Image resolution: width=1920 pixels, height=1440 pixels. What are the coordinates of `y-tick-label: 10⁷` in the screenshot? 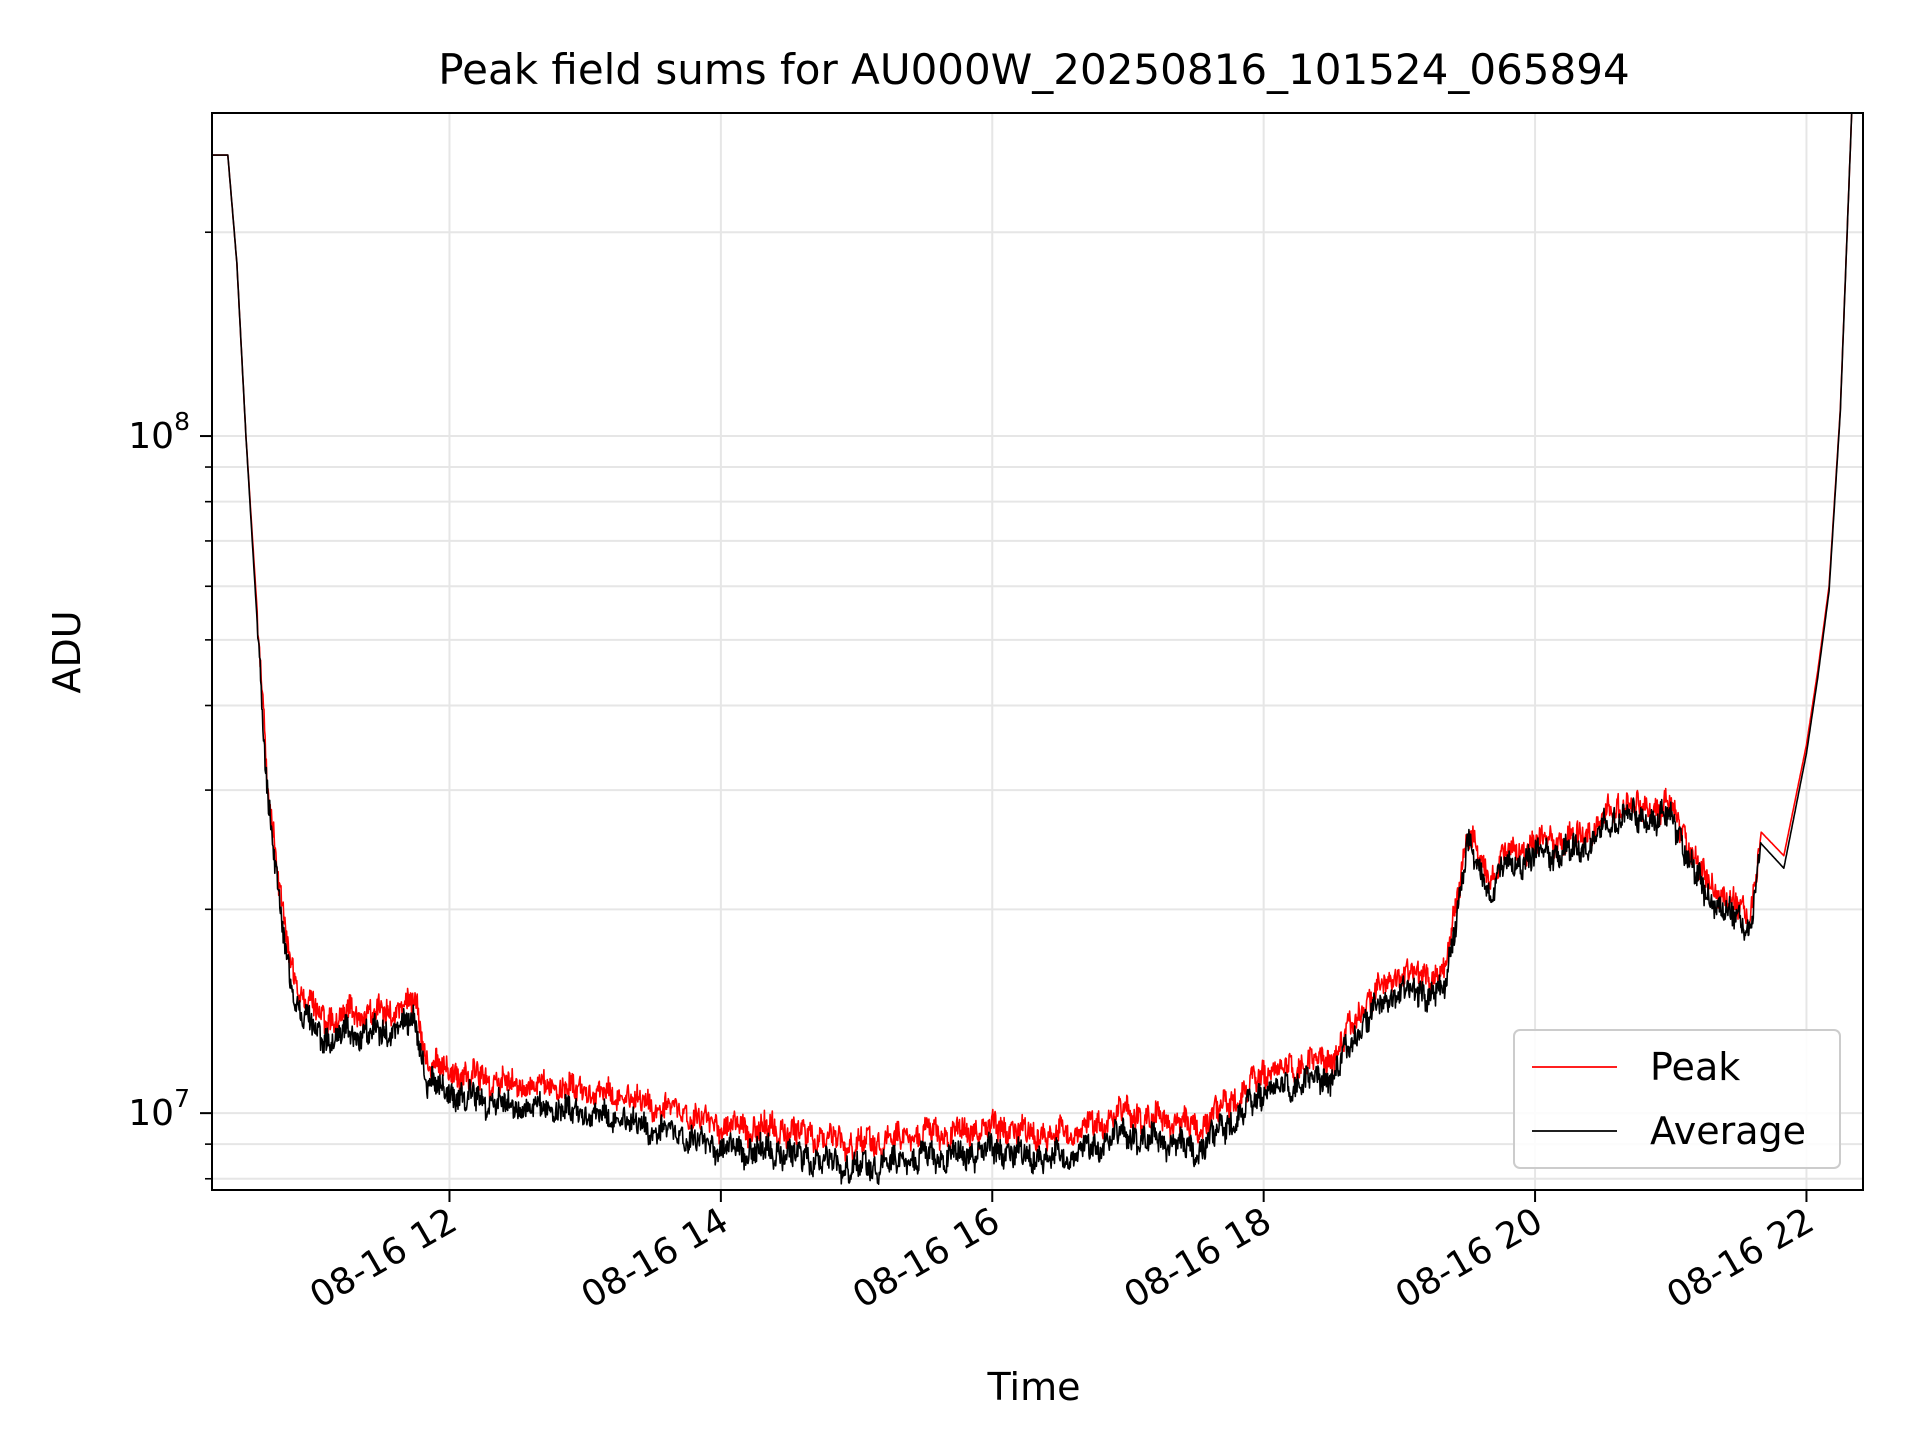 It's located at (159, 1109).